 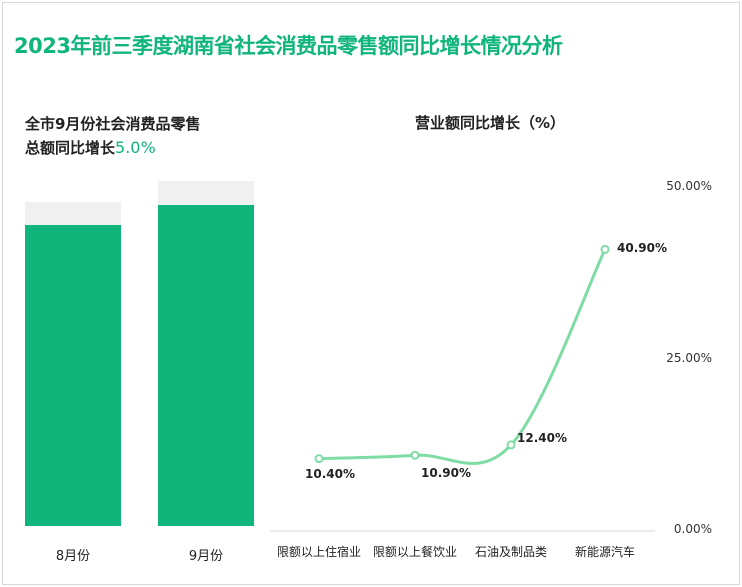 I want to click on y-tick-label-1: 25.00%, so click(x=689, y=357).